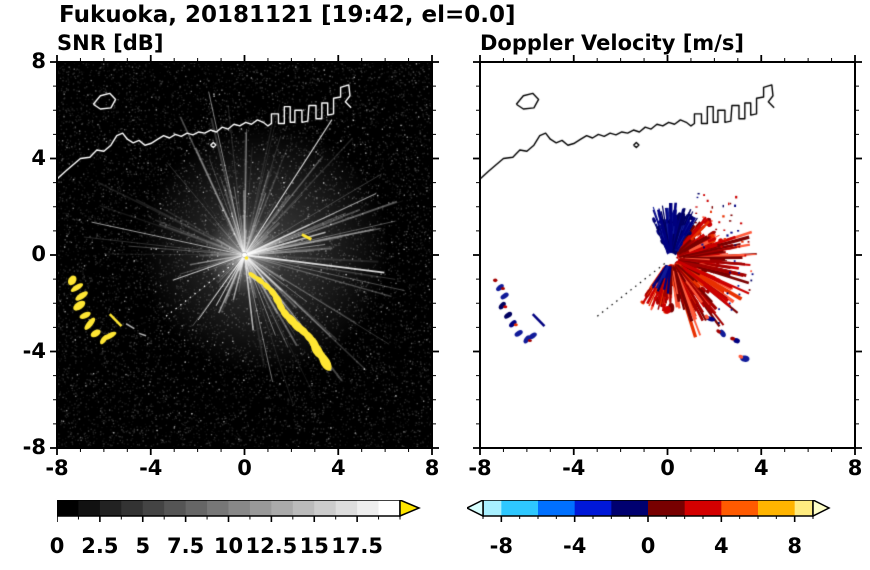 This screenshot has height=570, width=870. Describe the element at coordinates (186, 546) in the screenshot. I see `snr-colorbar-label: 7.5` at that location.